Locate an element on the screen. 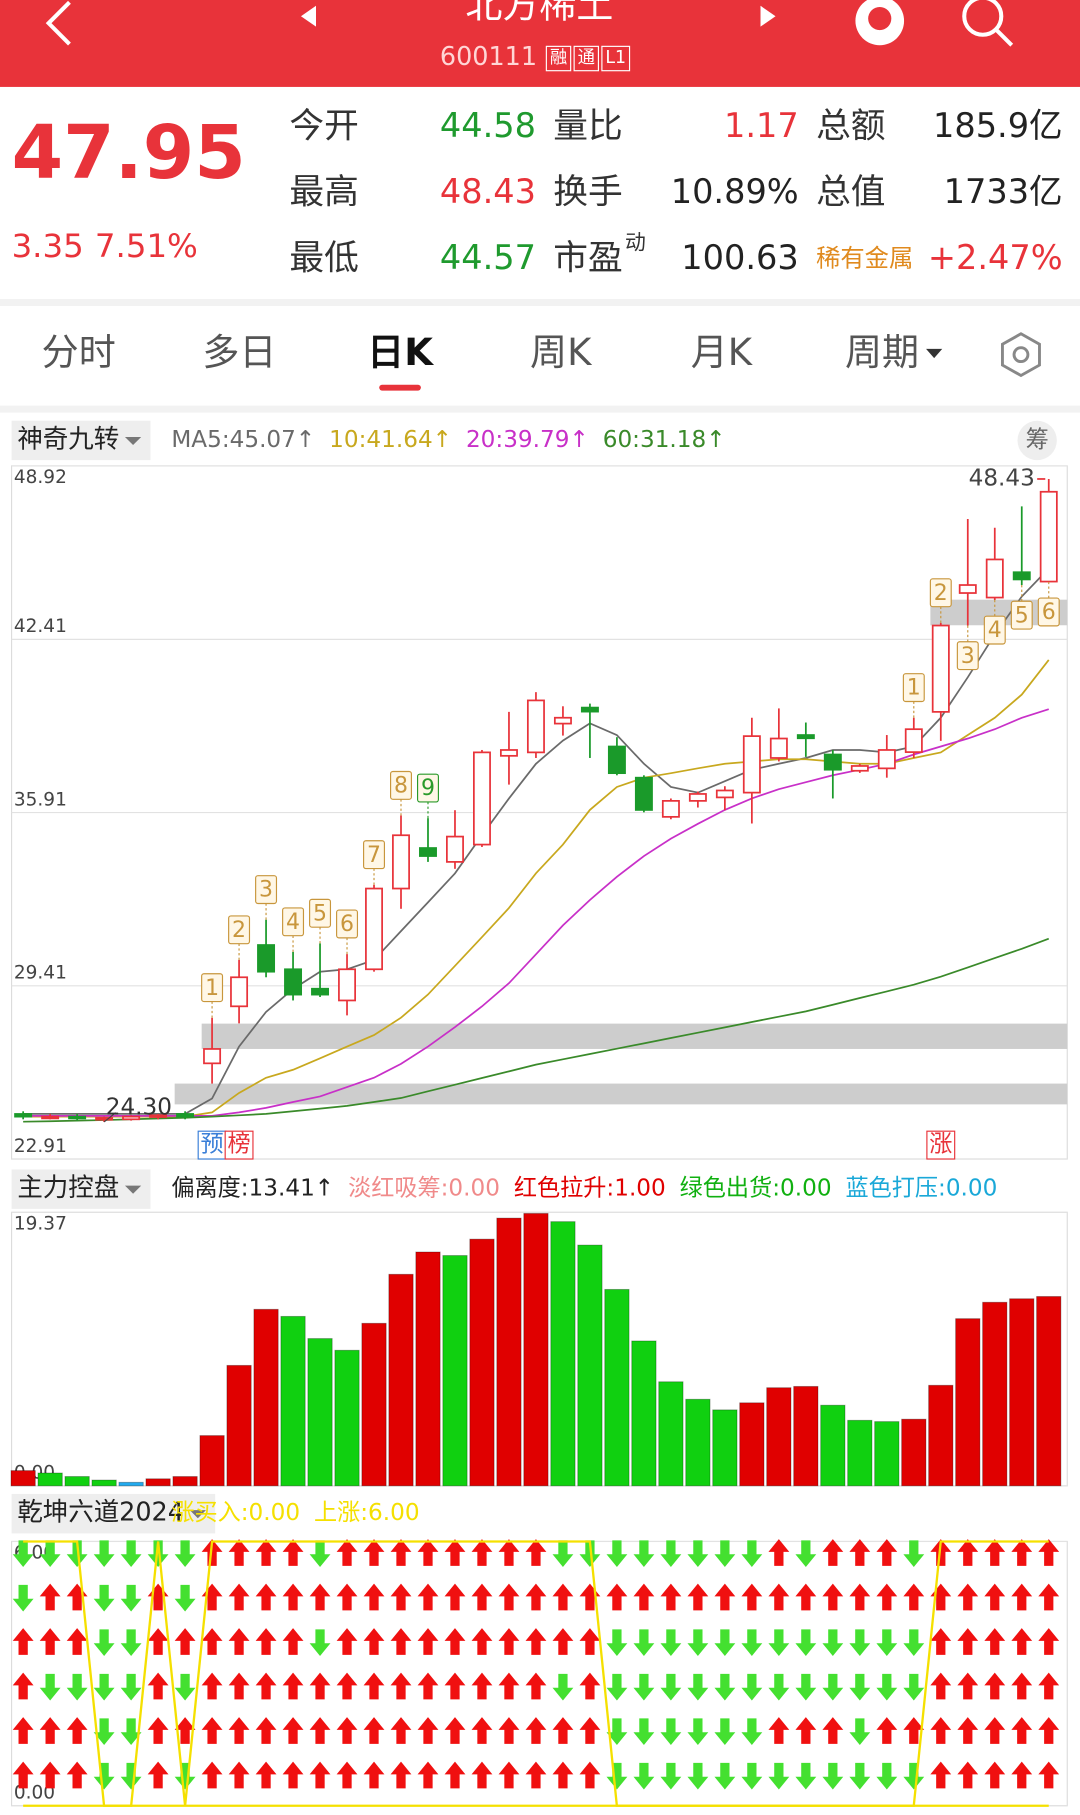  assistant-icon is located at coordinates (880, 23).